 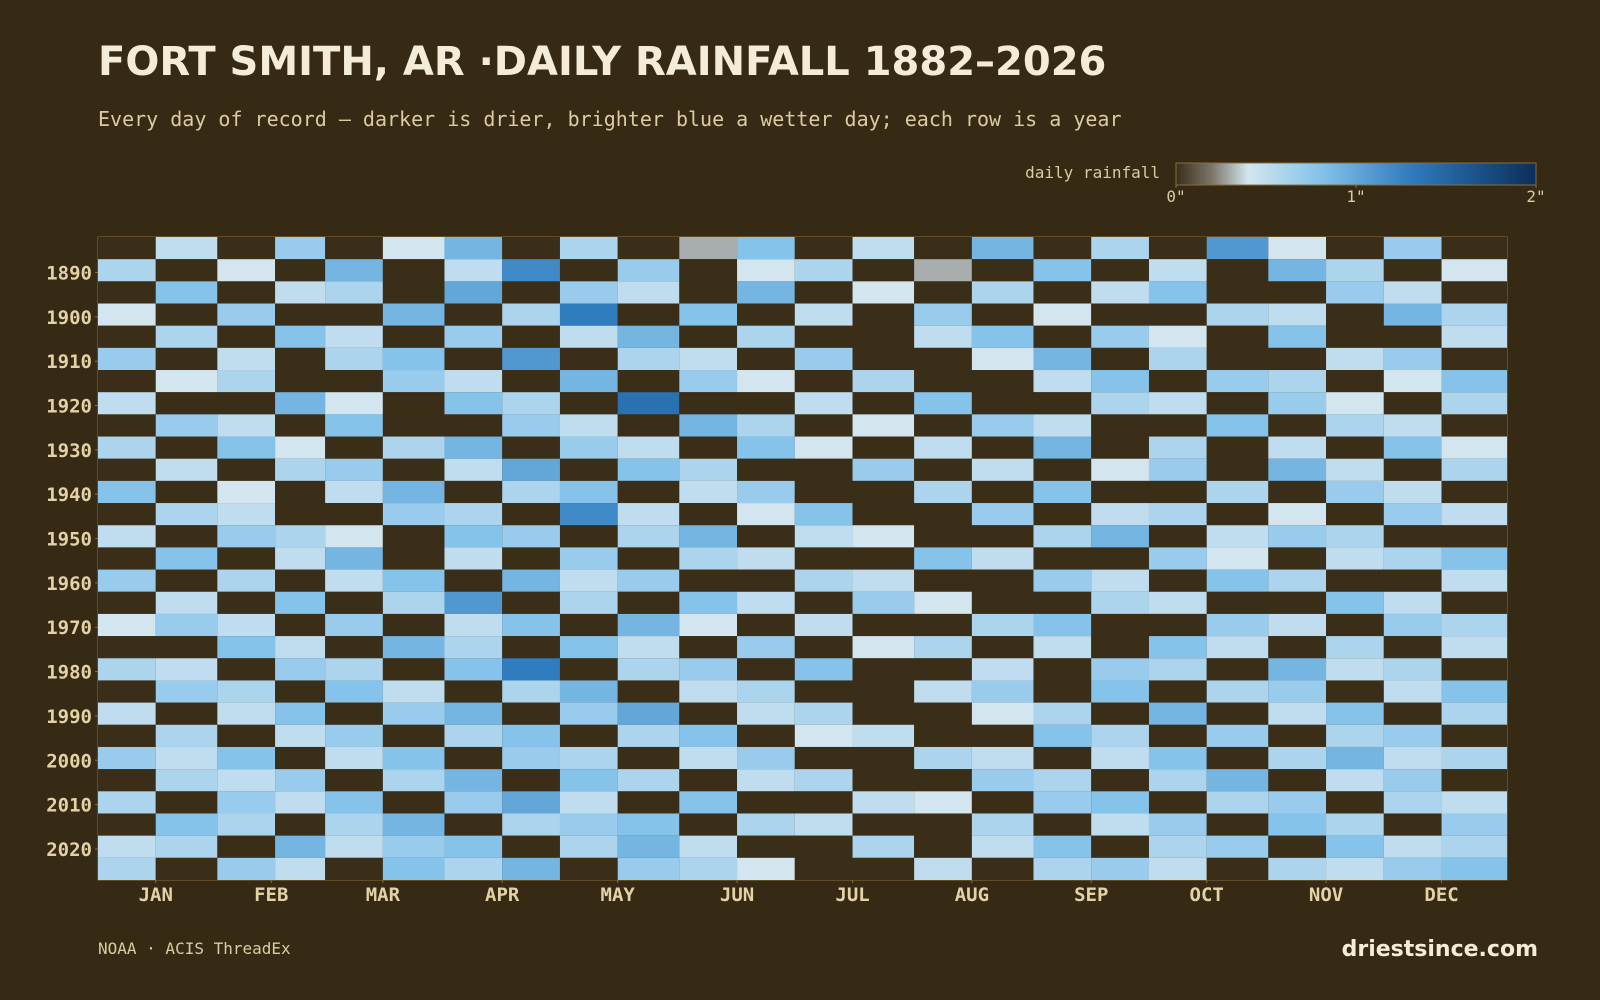 I want to click on x-tick-label: FEB, so click(x=271, y=895).